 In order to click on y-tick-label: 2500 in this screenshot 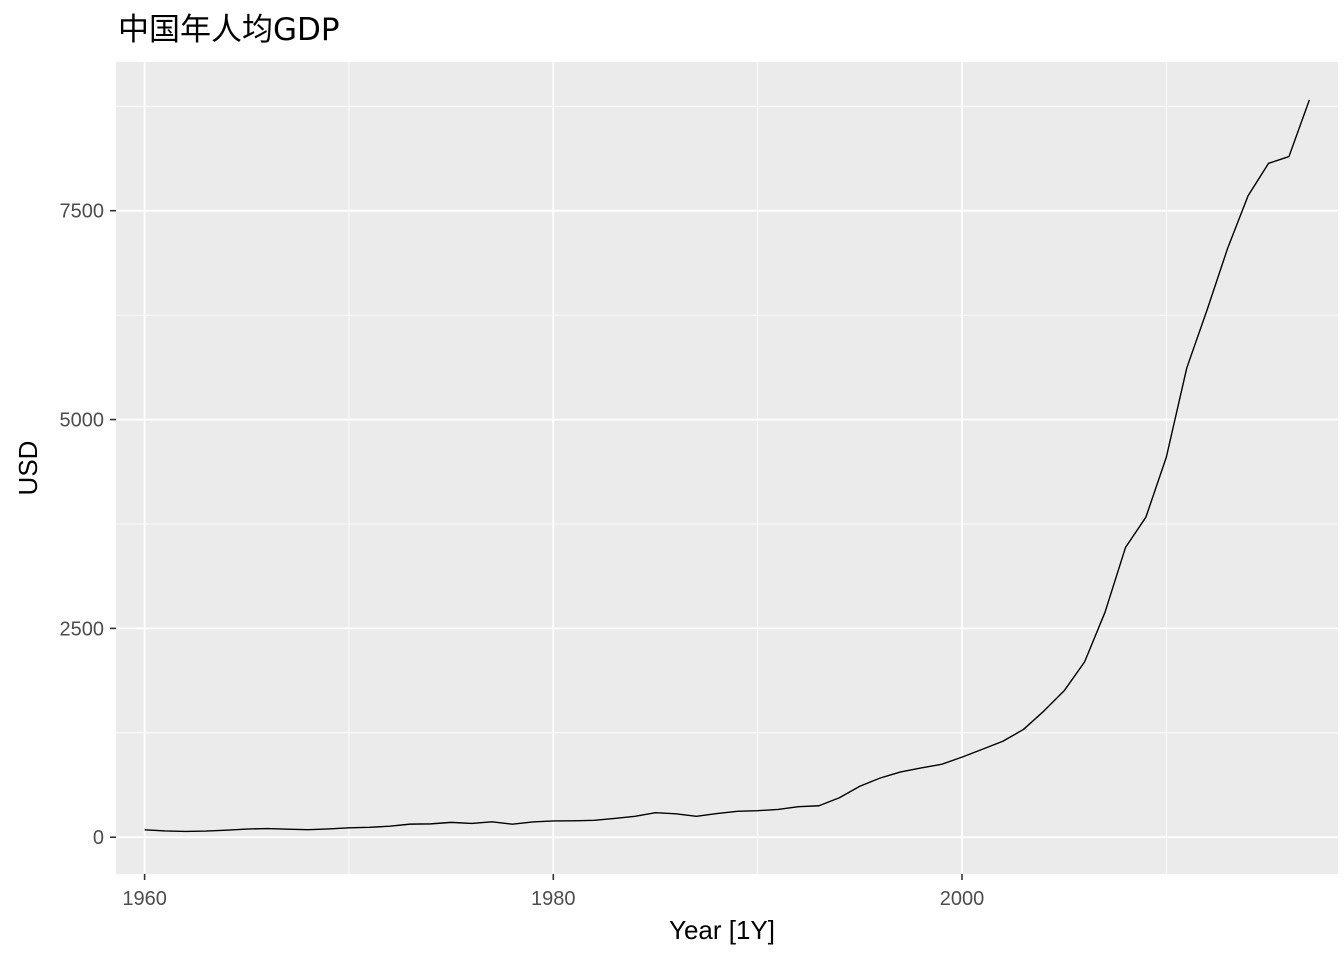, I will do `click(82, 629)`.